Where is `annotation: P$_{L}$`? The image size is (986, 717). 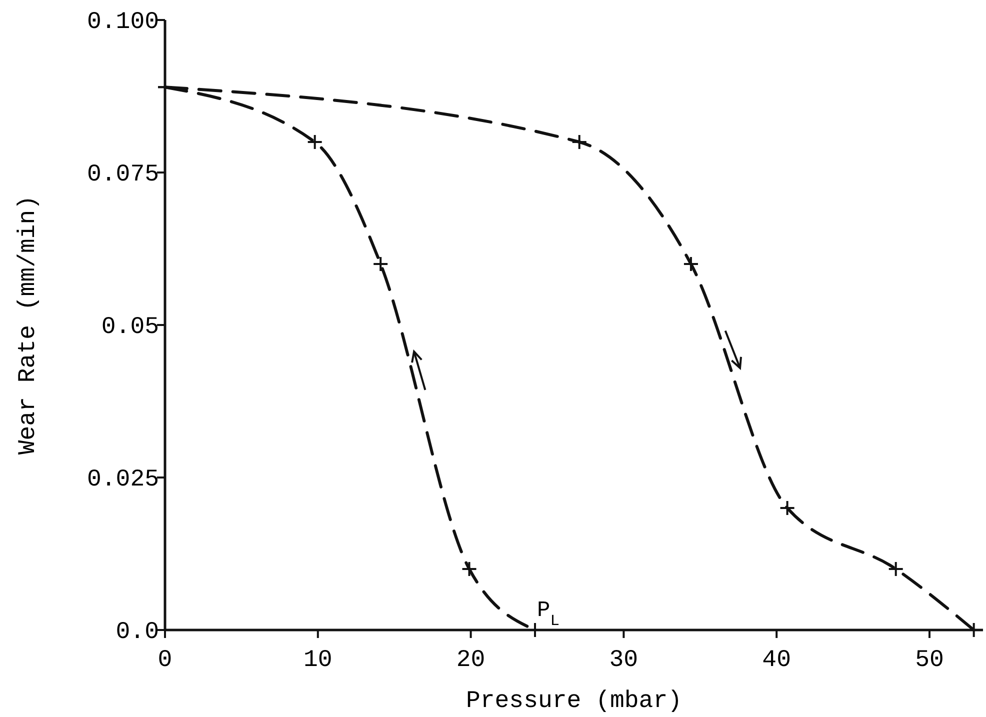
annotation: P$_{L}$ is located at coordinates (548, 614).